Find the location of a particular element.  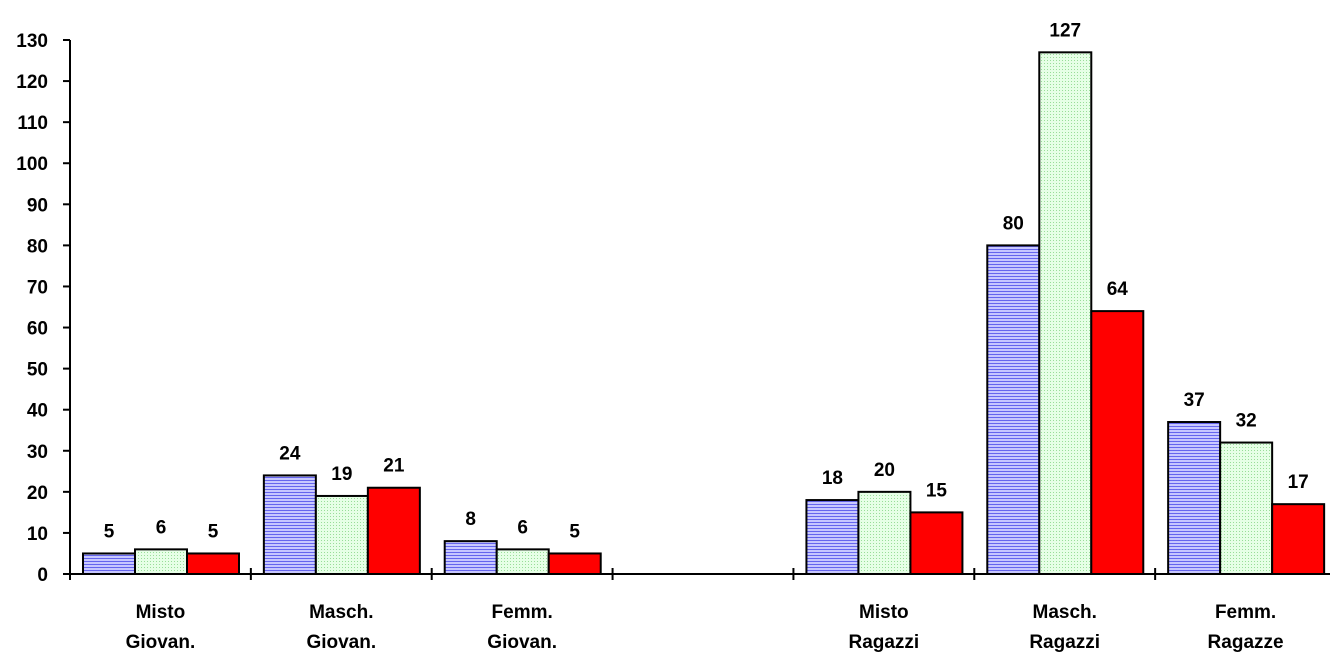

bar-value-label: 20 is located at coordinates (884, 470).